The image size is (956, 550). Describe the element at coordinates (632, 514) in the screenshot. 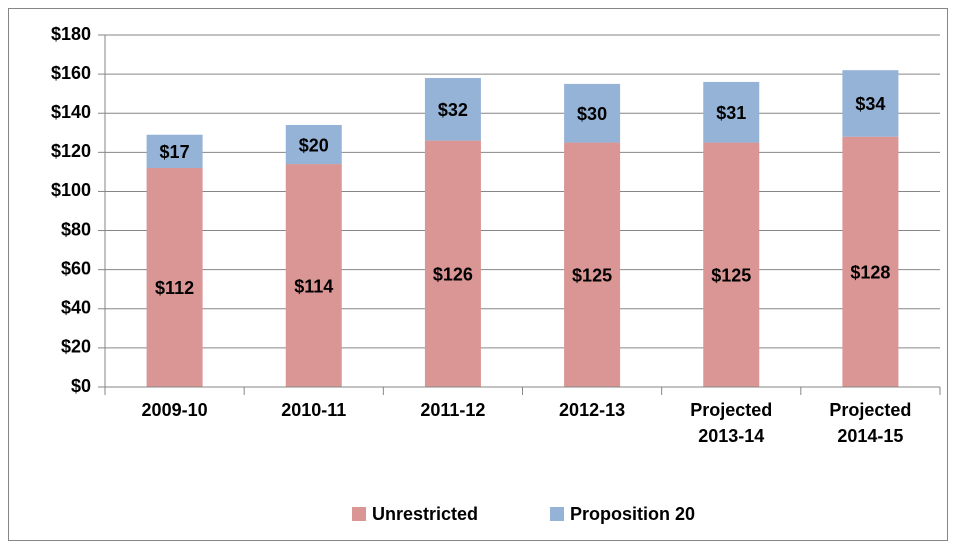

I see `legend-label: Proposition 20` at that location.